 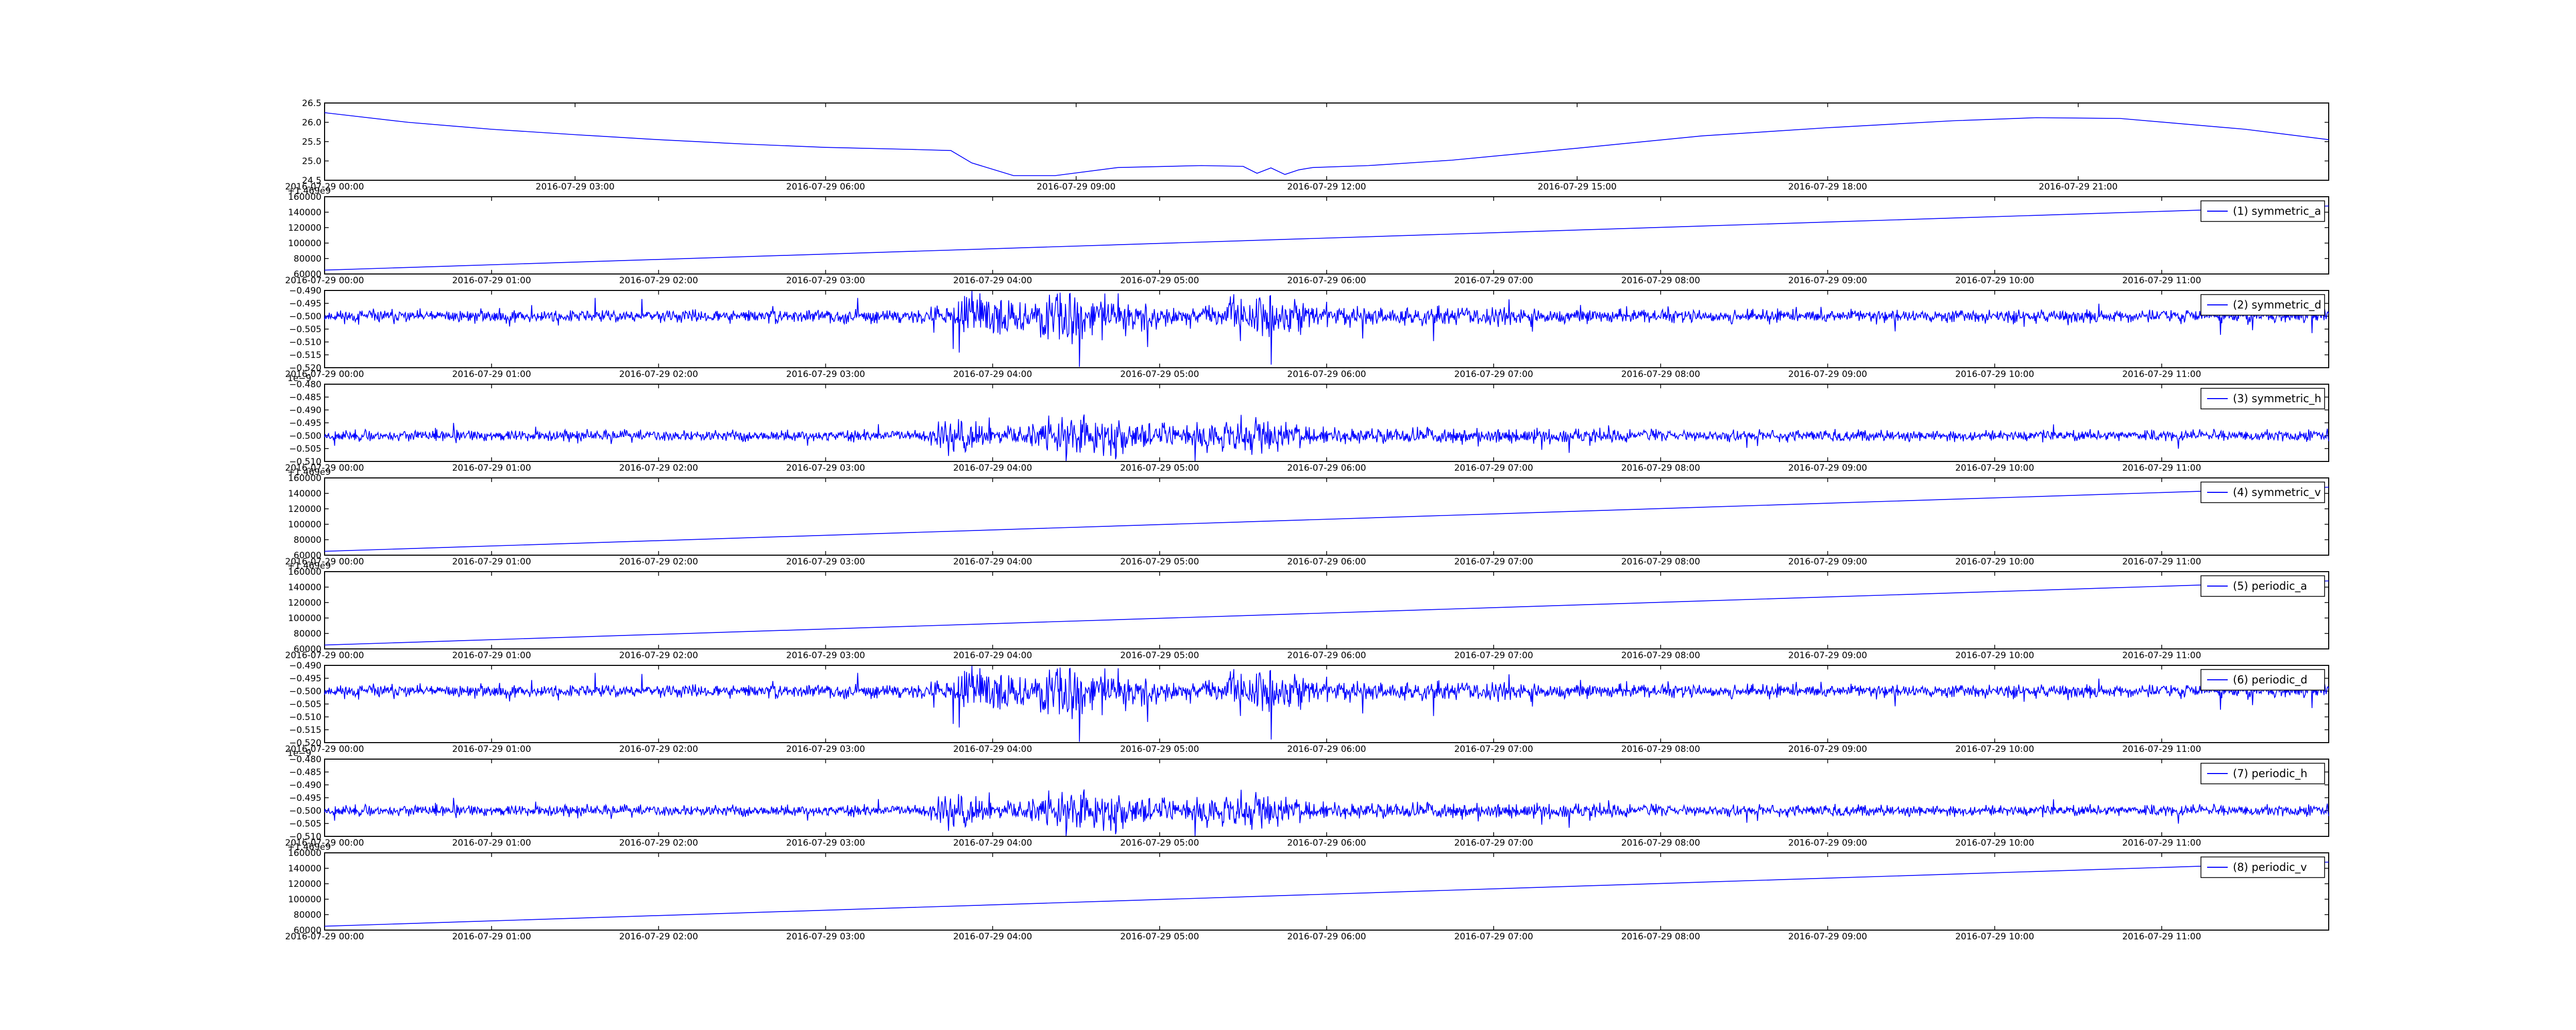 What do you see at coordinates (307, 259) in the screenshot?
I see `y-tick-label: 80000` at bounding box center [307, 259].